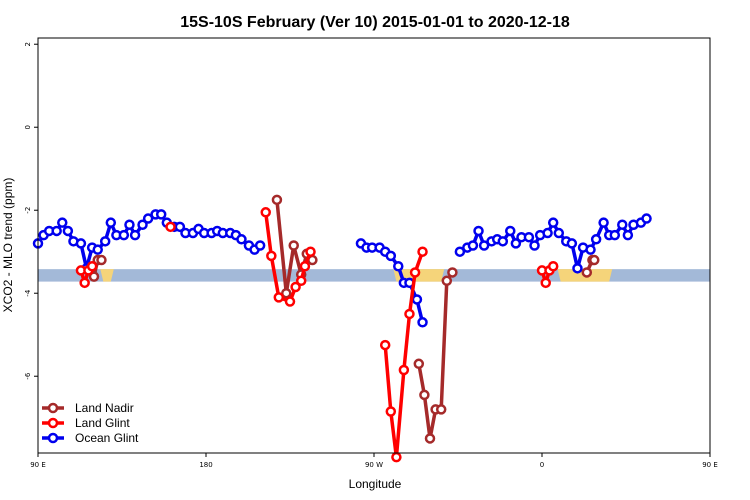 Image resolution: width=750 pixels, height=500 pixels. Describe the element at coordinates (28, 44) in the screenshot. I see `y-tick-label: 2` at that location.